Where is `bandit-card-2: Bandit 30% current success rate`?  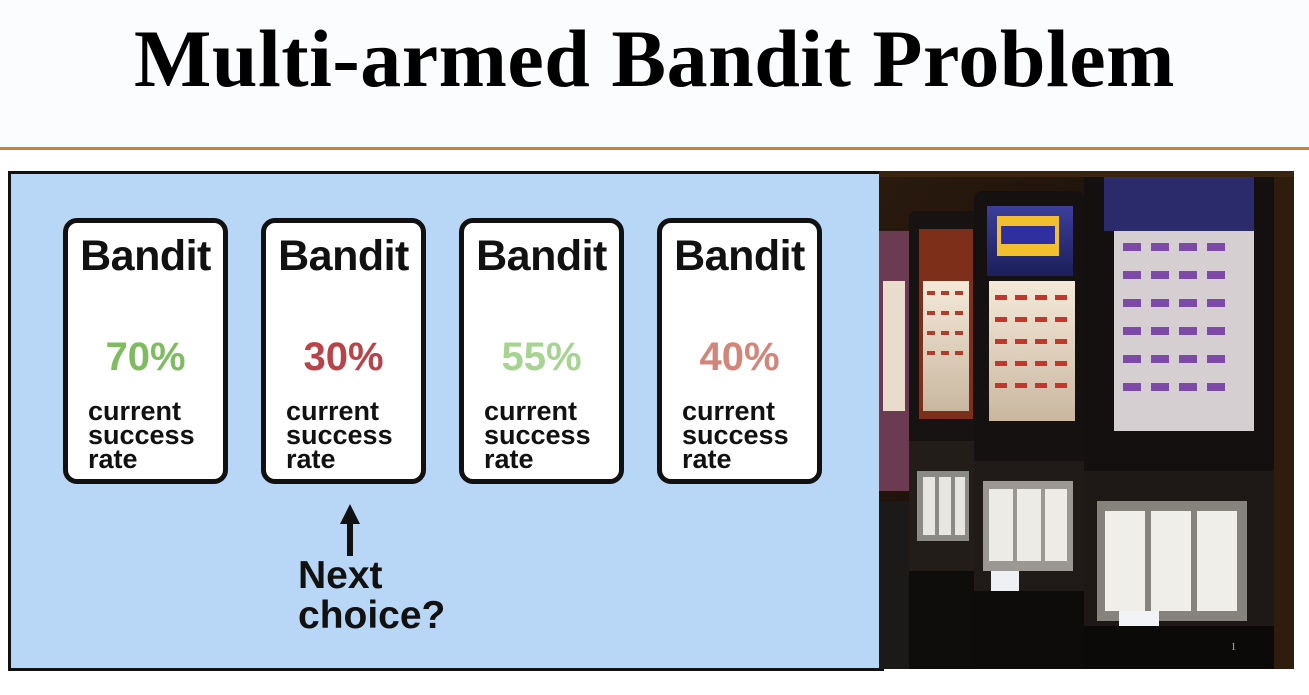
bandit-card-2: Bandit 30% current success rate is located at coordinates (343, 351).